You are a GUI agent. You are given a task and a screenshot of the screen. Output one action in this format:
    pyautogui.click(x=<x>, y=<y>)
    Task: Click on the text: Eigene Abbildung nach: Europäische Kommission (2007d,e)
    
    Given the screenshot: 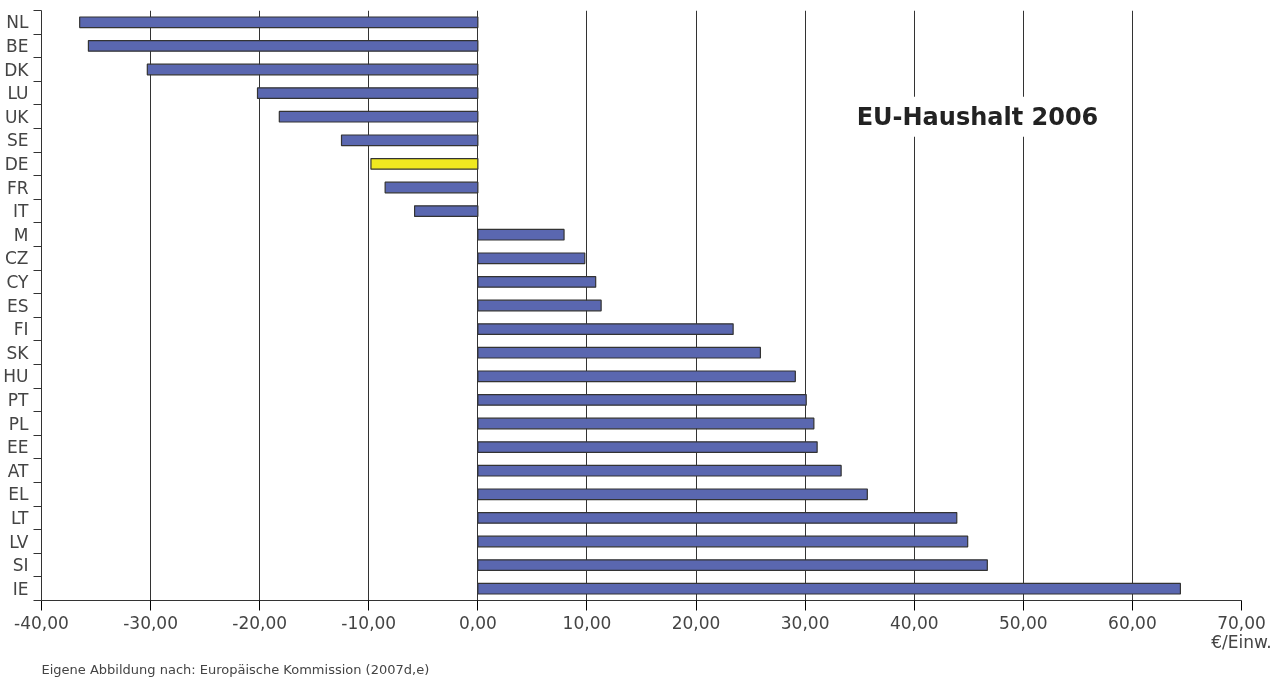 What is the action you would take?
    pyautogui.click(x=235, y=669)
    